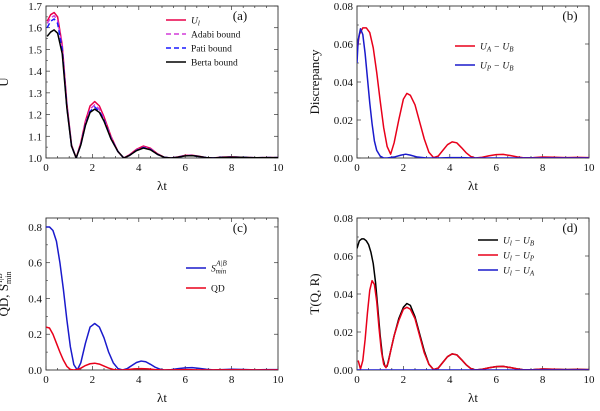 Image resolution: width=600 pixels, height=411 pixels. I want to click on y-axis-label: QD, SminA|B, so click(6, 294).